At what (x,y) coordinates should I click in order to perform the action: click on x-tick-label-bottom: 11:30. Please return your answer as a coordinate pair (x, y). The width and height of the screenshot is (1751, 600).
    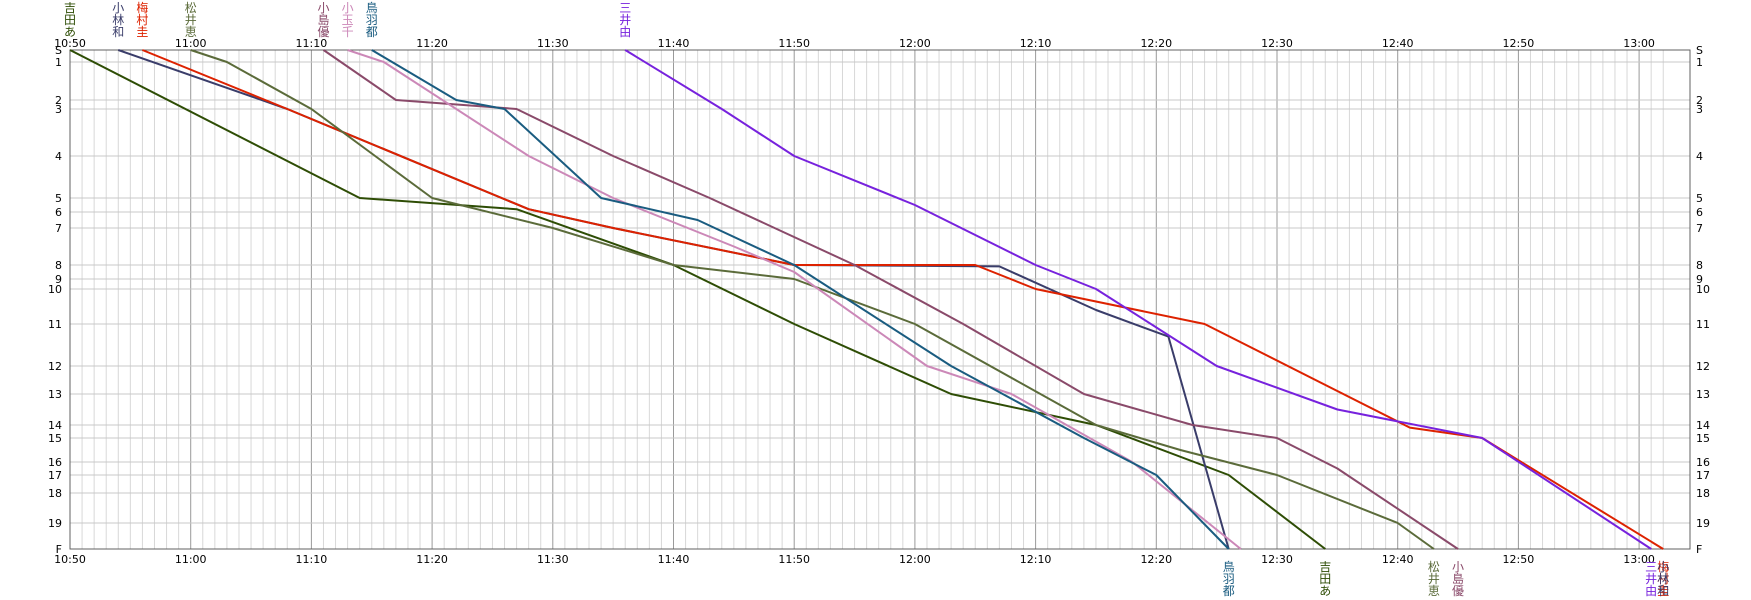
    Looking at the image, I should click on (553, 559).